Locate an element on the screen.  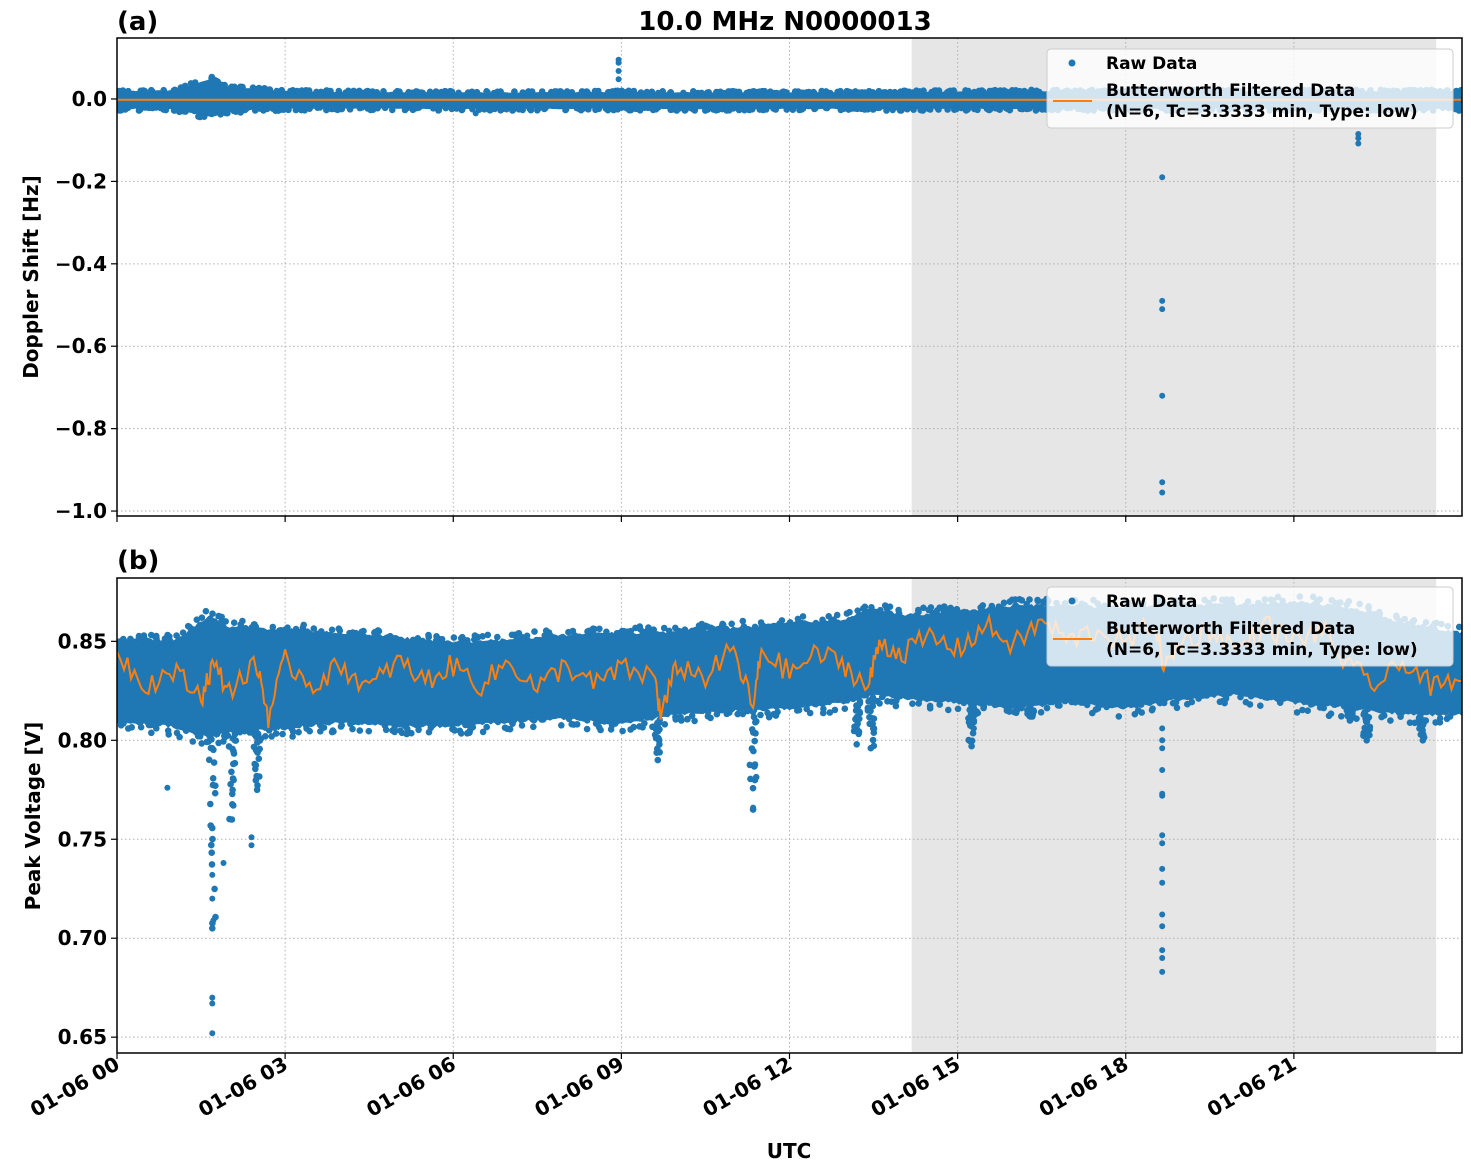
panel-b-ylabel: Peak Voltage [V] is located at coordinates (33, 816).